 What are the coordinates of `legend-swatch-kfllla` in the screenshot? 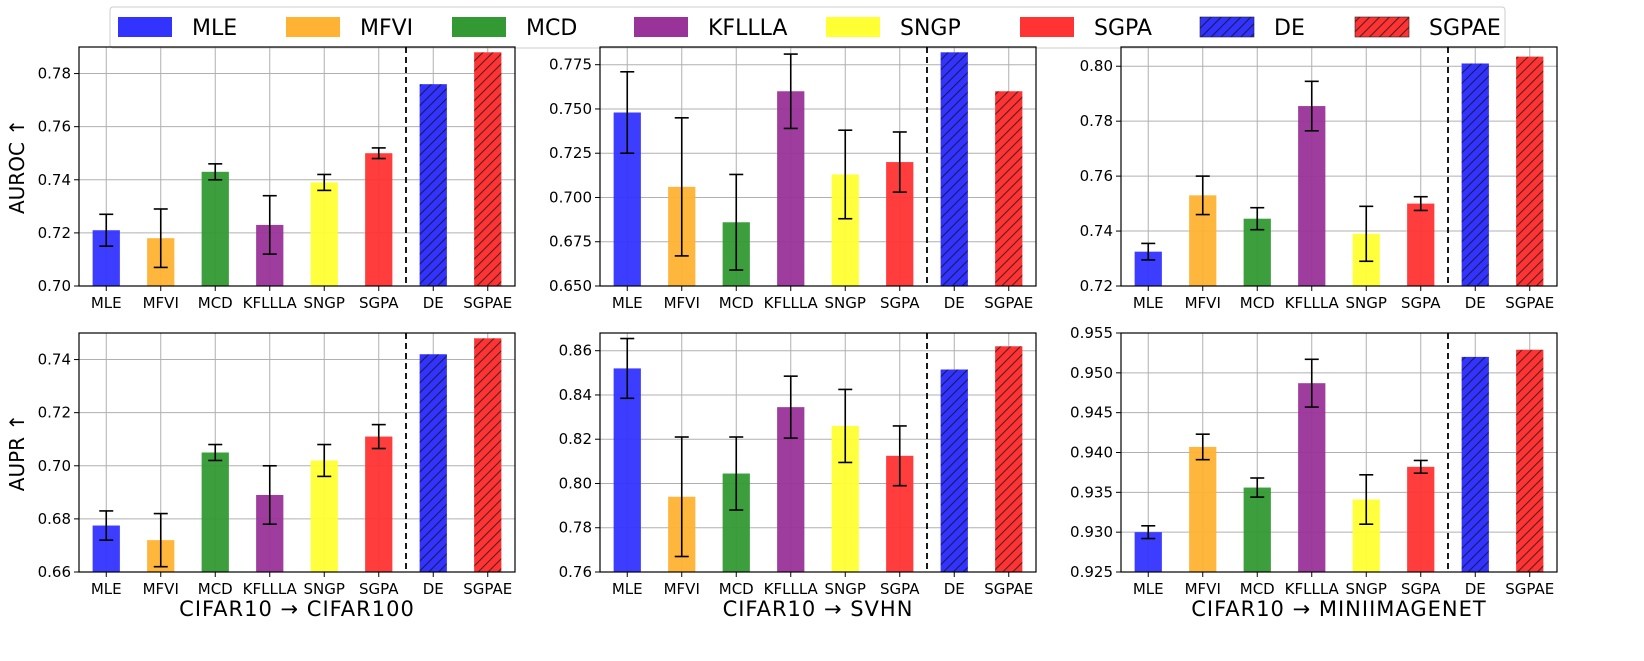 It's located at (661, 27).